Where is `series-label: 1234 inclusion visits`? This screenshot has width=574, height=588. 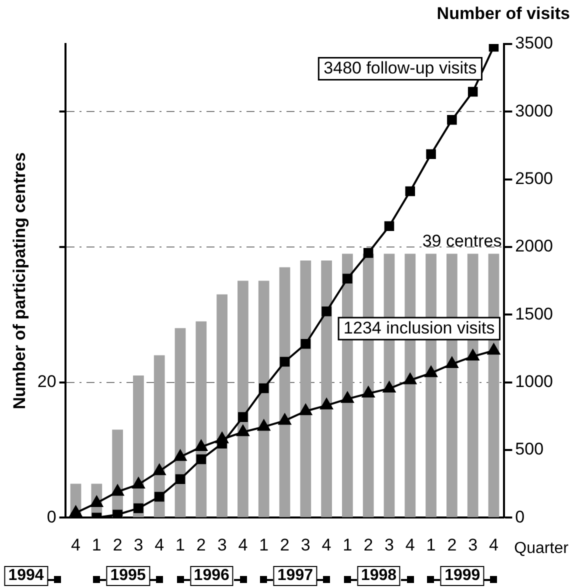 series-label: 1234 inclusion visits is located at coordinates (419, 328).